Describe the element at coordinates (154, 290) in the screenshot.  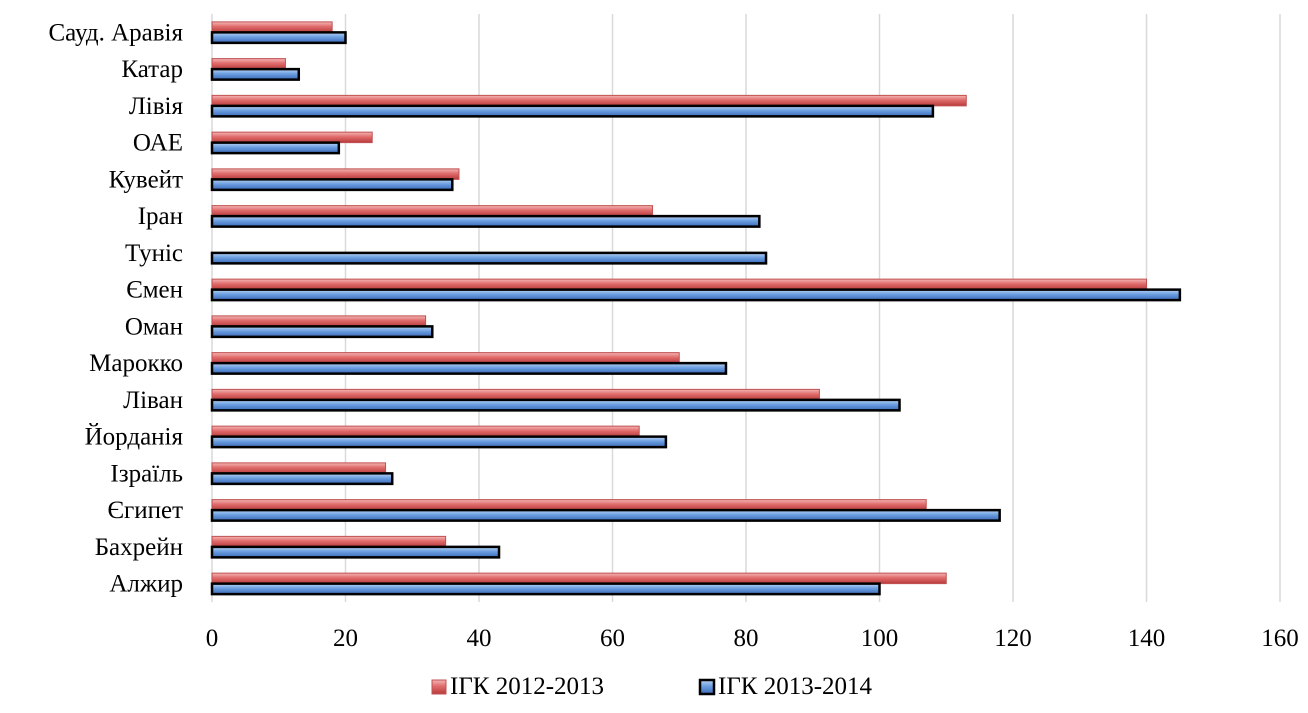
I see `category-label: Ємен` at that location.